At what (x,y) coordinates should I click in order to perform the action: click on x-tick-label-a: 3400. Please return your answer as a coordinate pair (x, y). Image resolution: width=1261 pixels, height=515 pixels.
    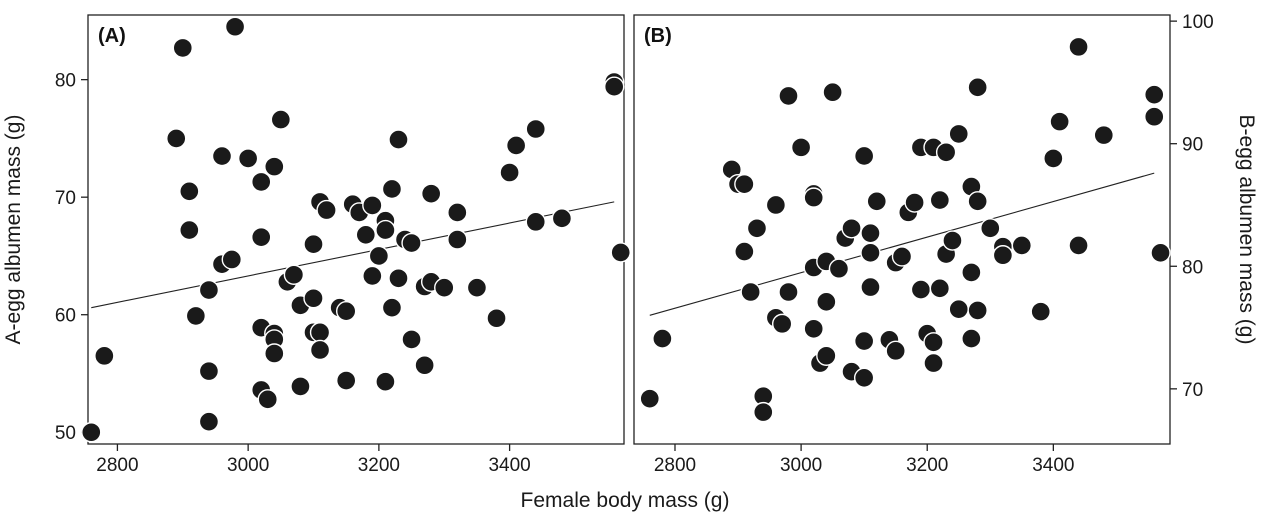
    Looking at the image, I should click on (509, 465).